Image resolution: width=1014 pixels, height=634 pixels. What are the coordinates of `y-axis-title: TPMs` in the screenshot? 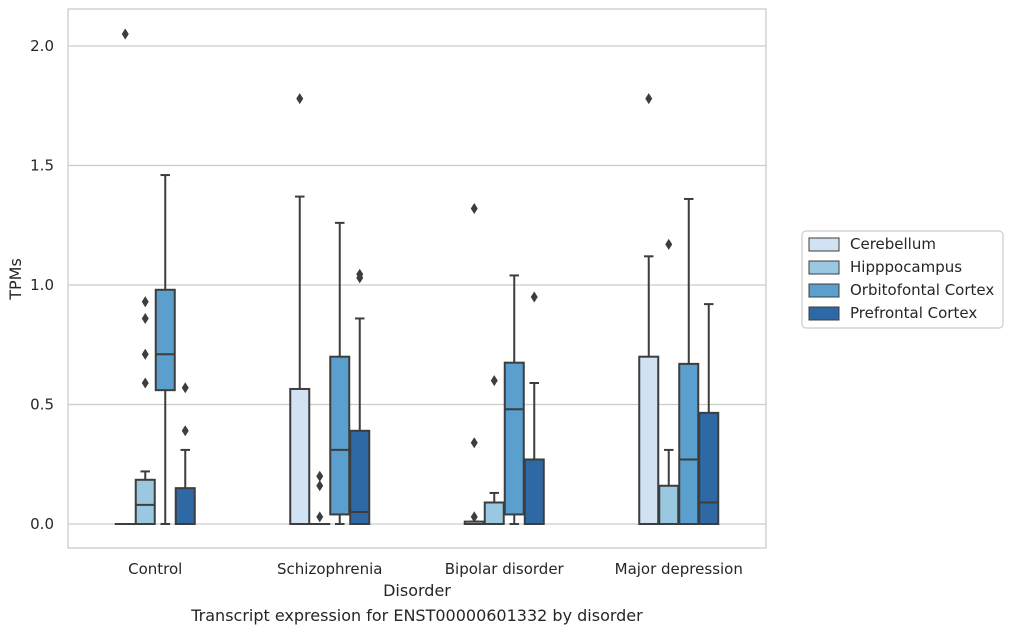 It's located at (15, 279).